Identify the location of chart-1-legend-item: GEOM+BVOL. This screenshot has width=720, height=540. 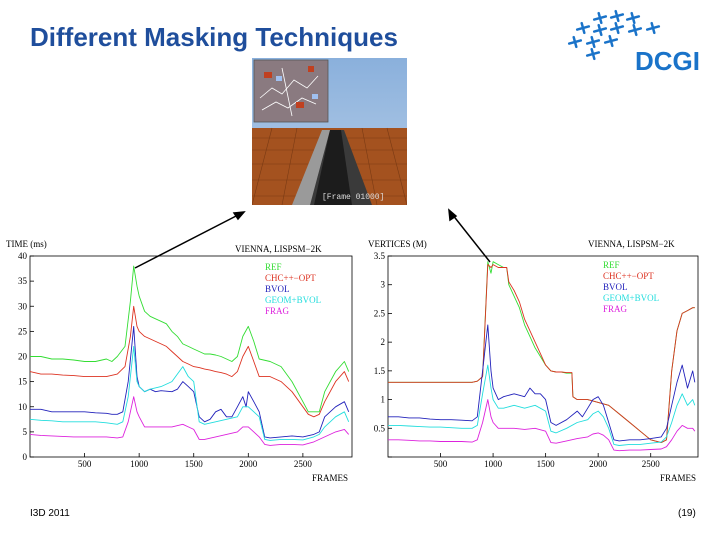
(293, 300).